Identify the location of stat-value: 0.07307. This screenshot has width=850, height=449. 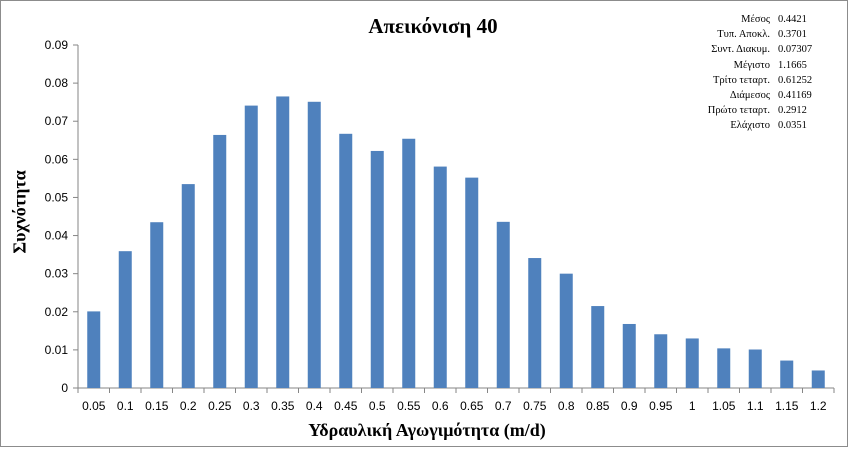
(795, 50).